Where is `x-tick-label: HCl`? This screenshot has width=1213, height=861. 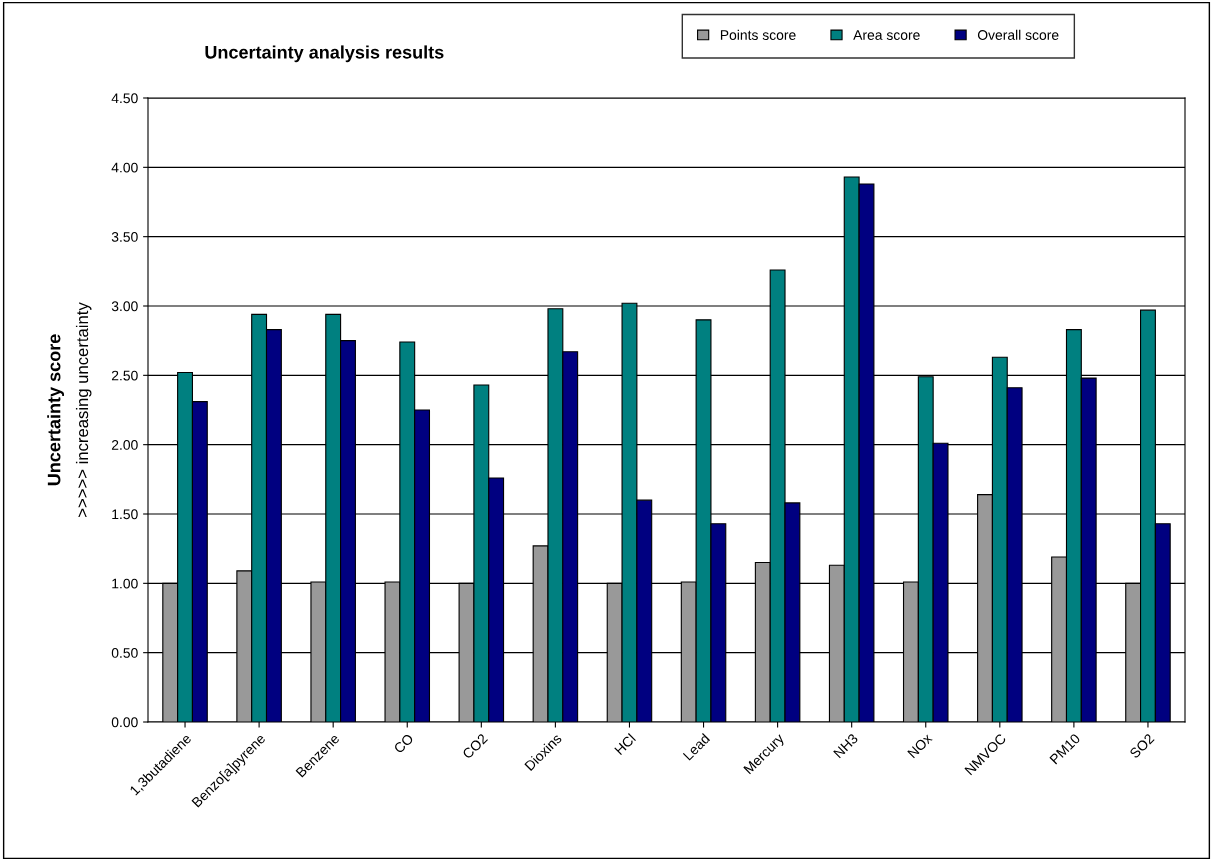 x-tick-label: HCl is located at coordinates (625, 744).